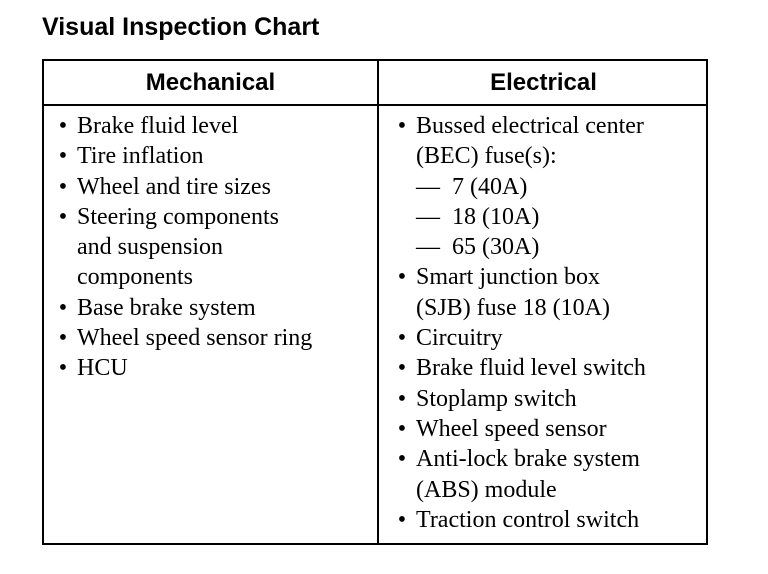 The image size is (768, 574). Describe the element at coordinates (559, 247) in the screenshot. I see `sub-item: — 65 (30A)` at that location.